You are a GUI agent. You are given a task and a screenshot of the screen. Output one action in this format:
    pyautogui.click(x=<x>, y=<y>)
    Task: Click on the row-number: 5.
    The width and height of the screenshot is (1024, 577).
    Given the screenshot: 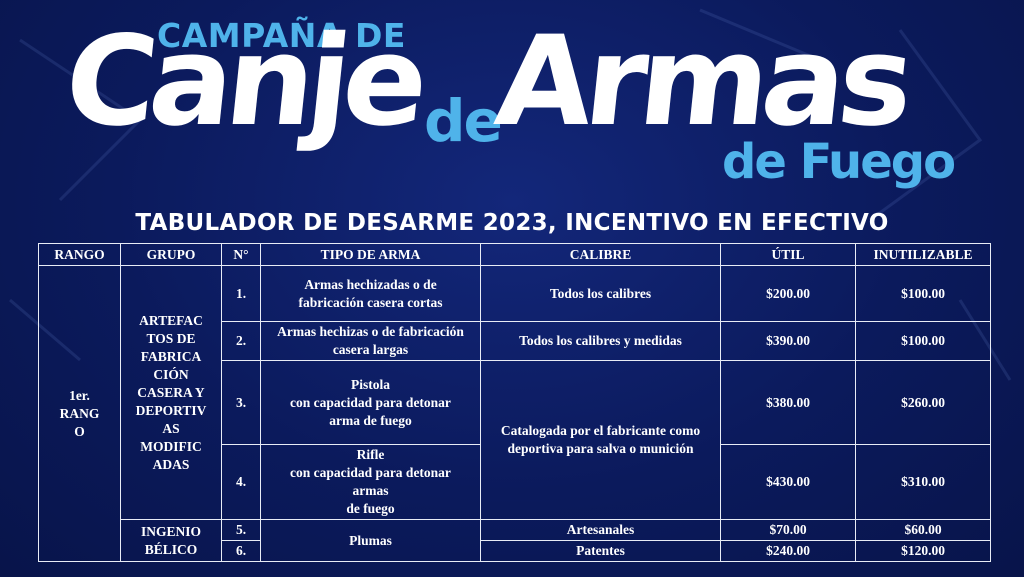 What is the action you would take?
    pyautogui.click(x=241, y=530)
    